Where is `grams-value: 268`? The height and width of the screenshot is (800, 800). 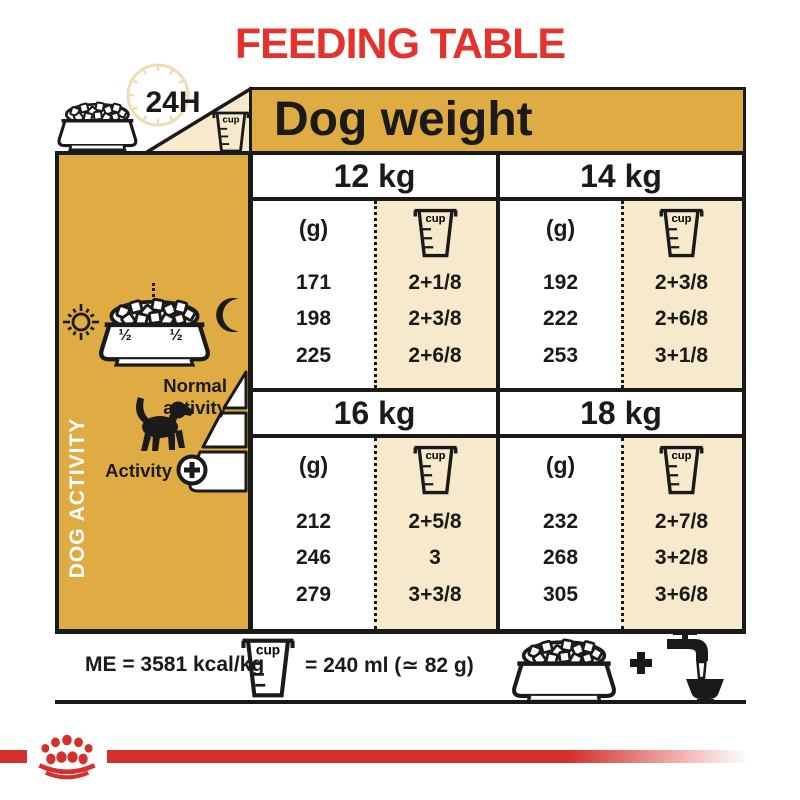
grams-value: 268 is located at coordinates (560, 557).